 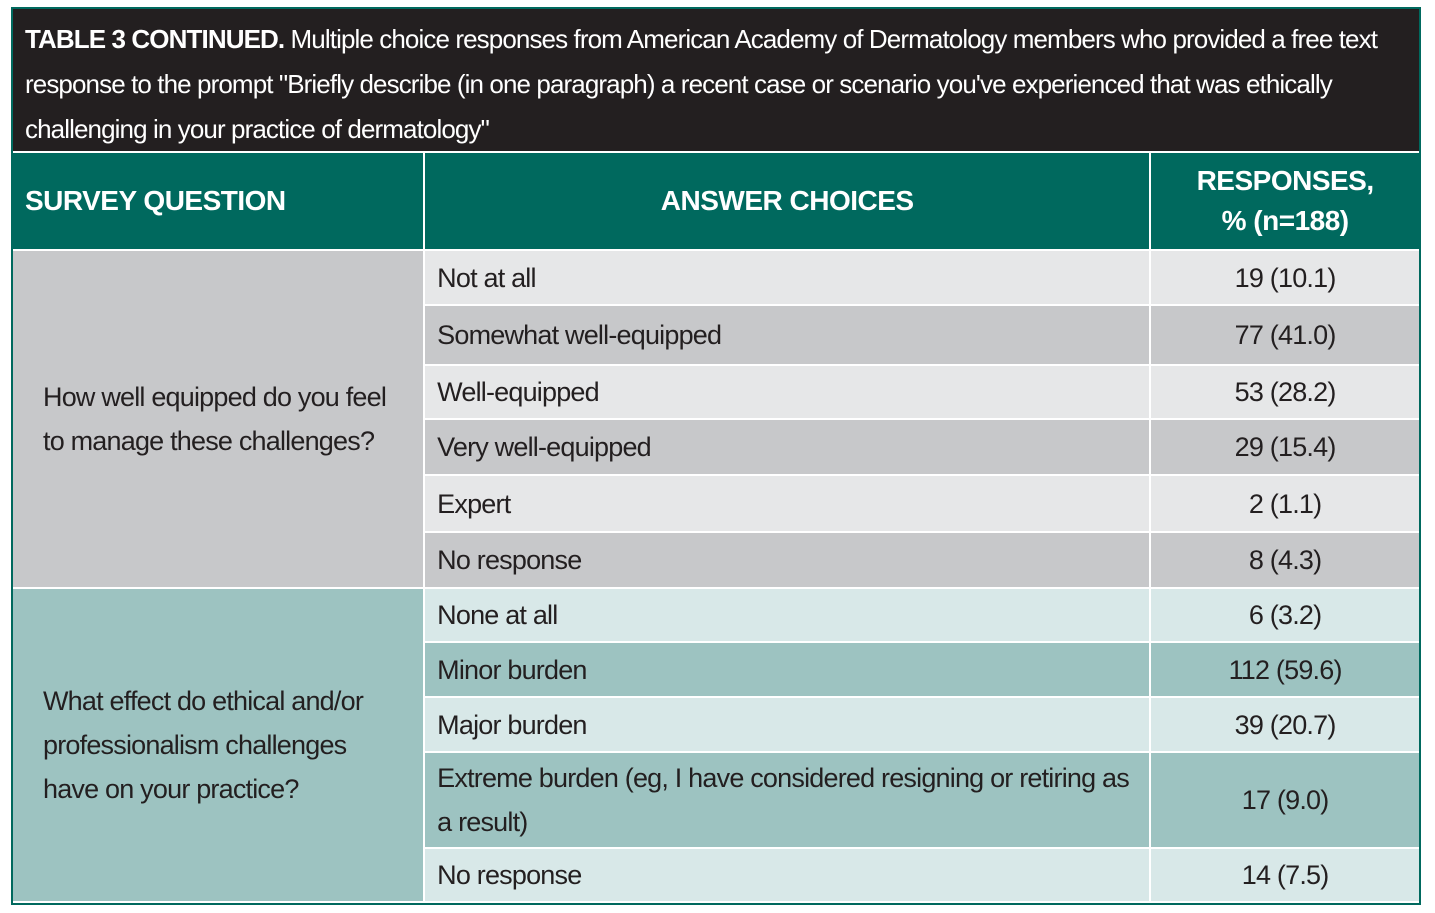 What do you see at coordinates (1285, 392) in the screenshot?
I see `response-cell: 53 (28.2)` at bounding box center [1285, 392].